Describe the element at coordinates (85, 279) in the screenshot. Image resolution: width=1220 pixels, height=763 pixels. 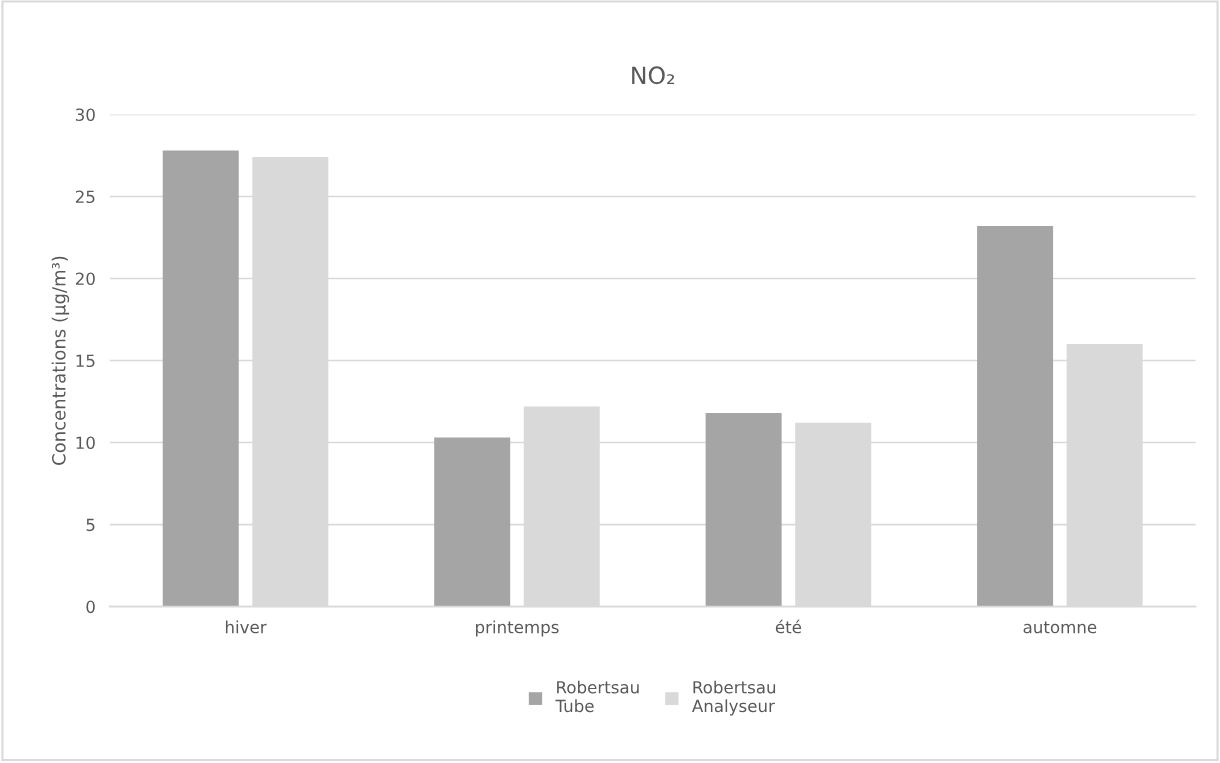
I see `y-tick-label: 20` at that location.